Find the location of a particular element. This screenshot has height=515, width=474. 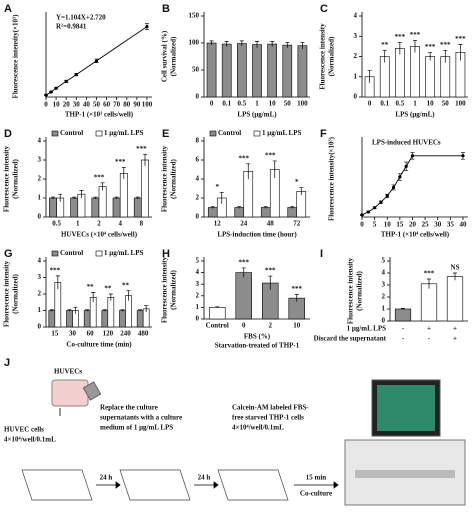

legend-label: Control is located at coordinates (71, 133).